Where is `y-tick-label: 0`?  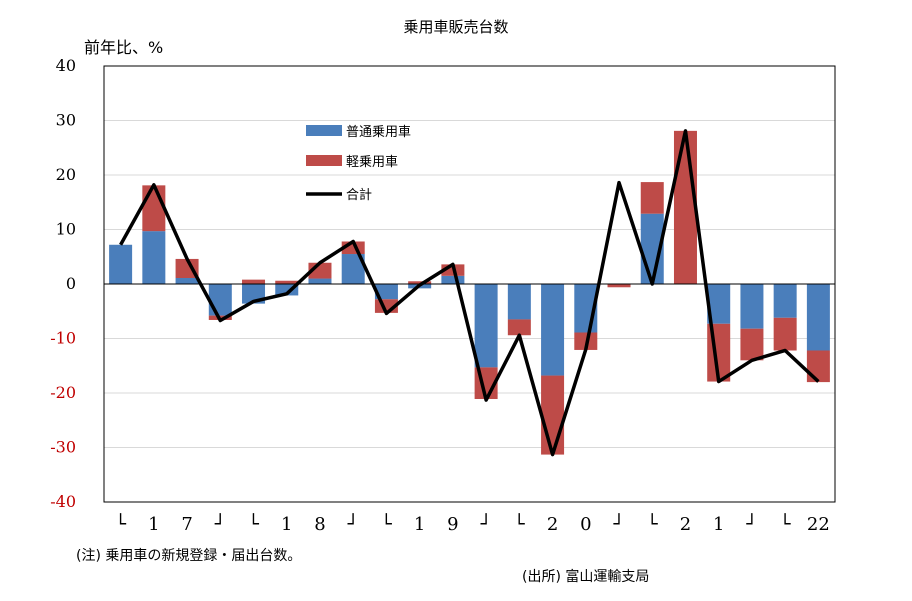
y-tick-label: 0 is located at coordinates (71, 283).